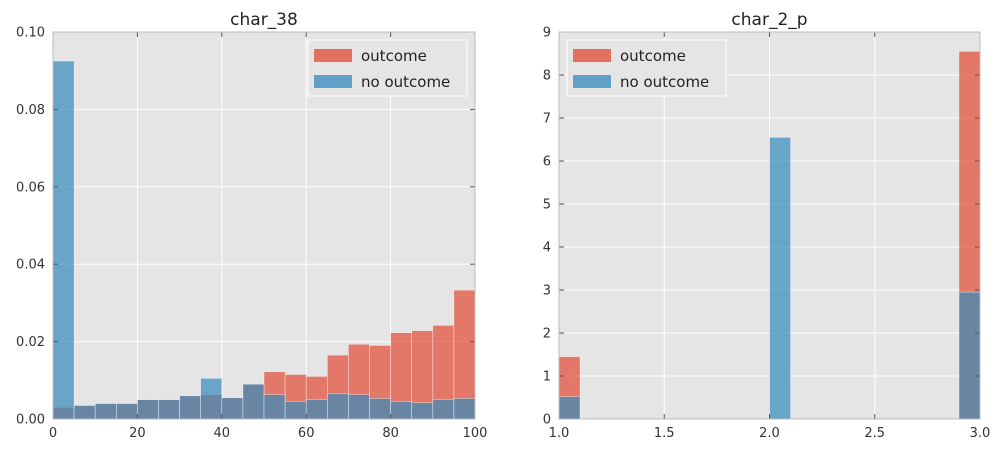 This screenshot has width=1002, height=454. I want to click on chart-title: char_2_p, so click(769, 20).